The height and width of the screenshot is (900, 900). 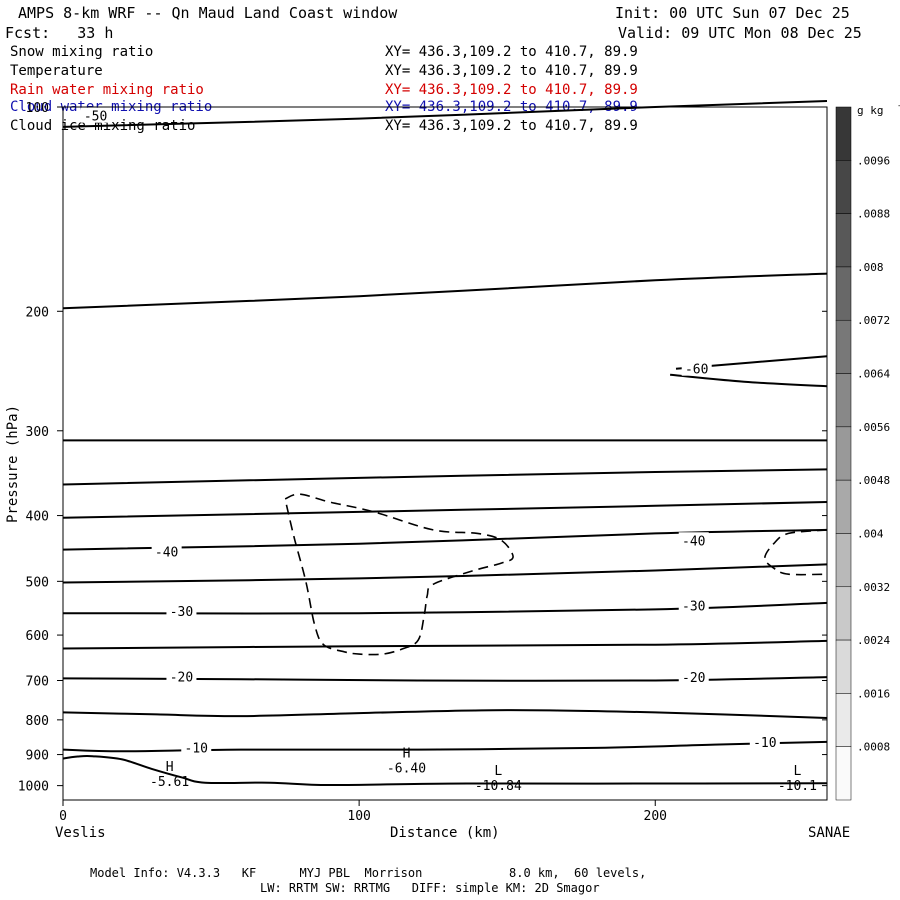 What do you see at coordinates (870, 533) in the screenshot?
I see `colorbar-tick-label: .004` at bounding box center [870, 533].